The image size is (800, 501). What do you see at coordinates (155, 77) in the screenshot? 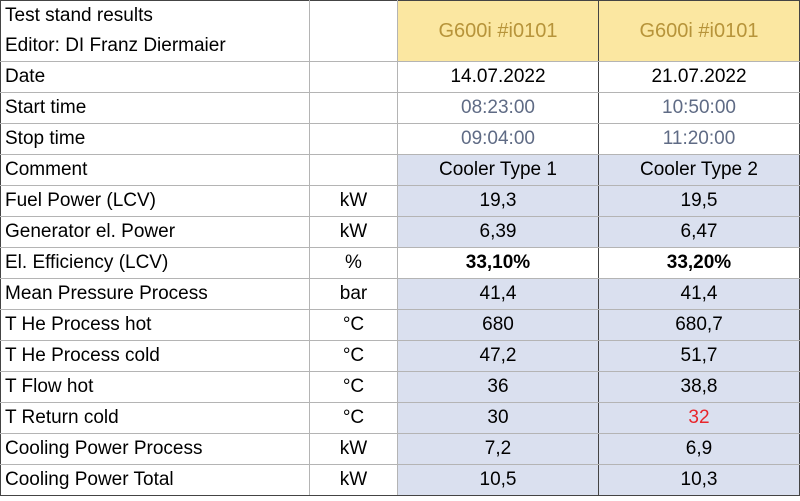
I see `row-label: Date` at bounding box center [155, 77].